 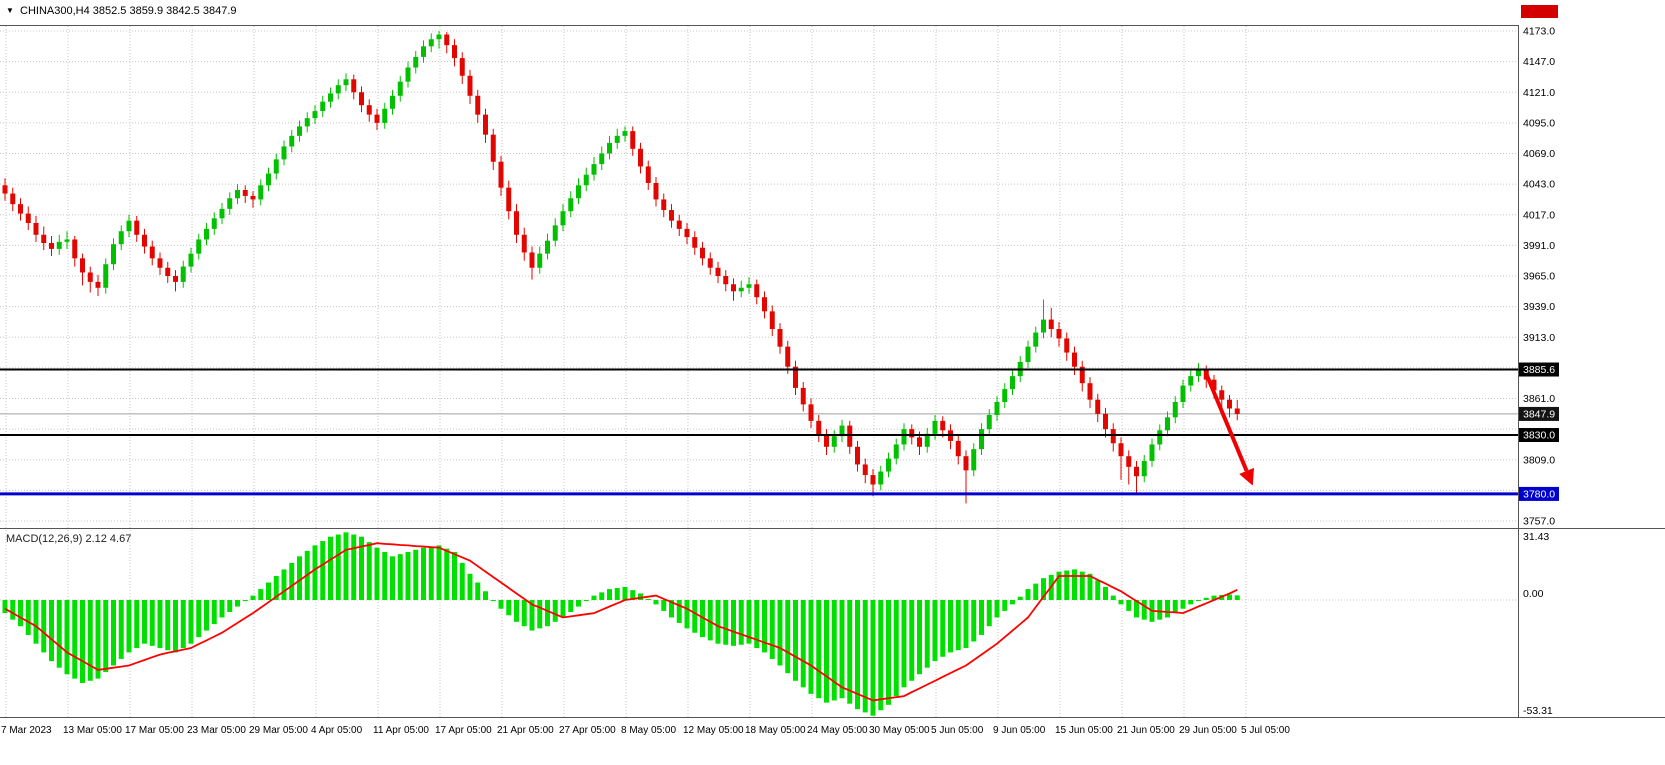 What do you see at coordinates (1539, 369) in the screenshot?
I see `price-tag-box` at bounding box center [1539, 369].